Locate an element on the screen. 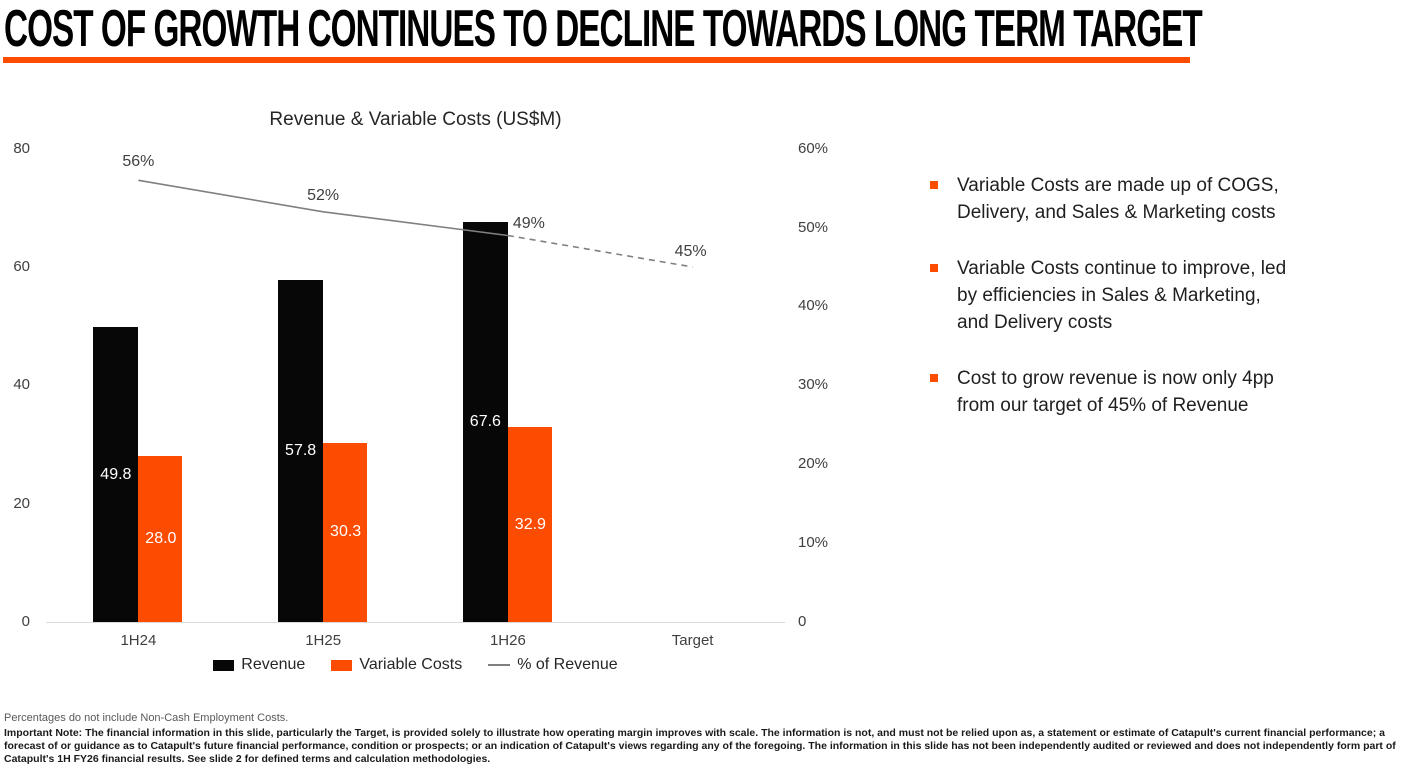 Image resolution: width=1414 pixels, height=775 pixels. legend-item: % of Revenue is located at coordinates (553, 665).